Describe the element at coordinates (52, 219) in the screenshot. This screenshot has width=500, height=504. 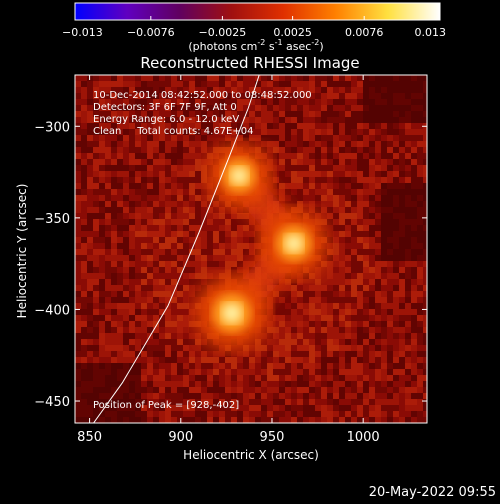
I see `y-tick-label: −350` at that location.